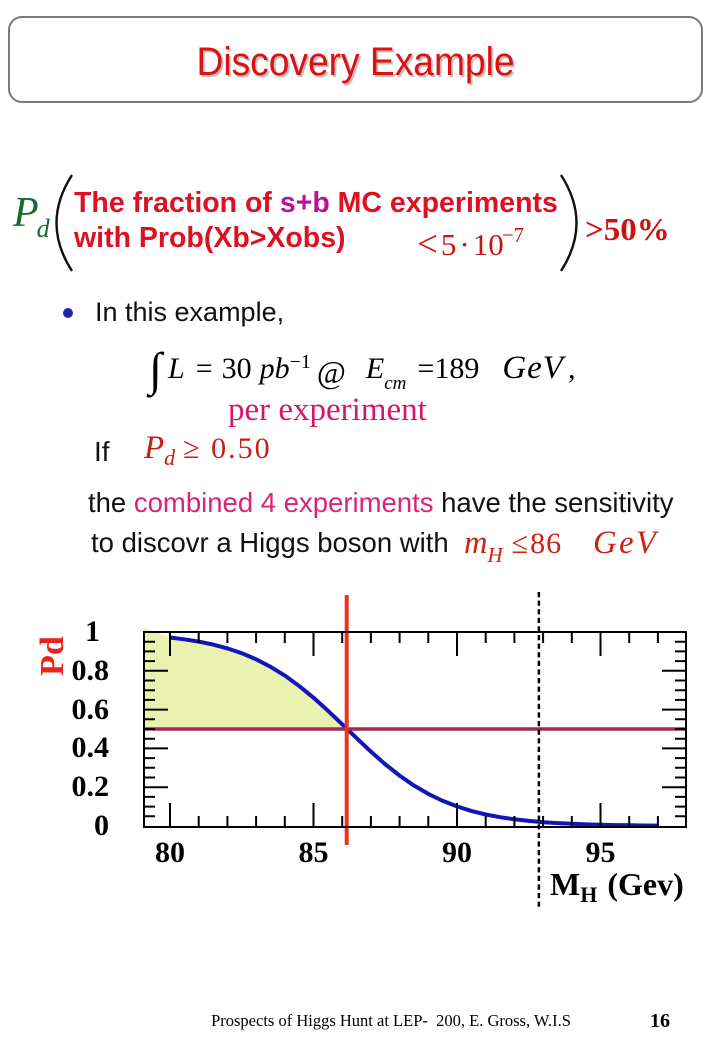  I want to click on svg-text: 0, so click(101, 825).